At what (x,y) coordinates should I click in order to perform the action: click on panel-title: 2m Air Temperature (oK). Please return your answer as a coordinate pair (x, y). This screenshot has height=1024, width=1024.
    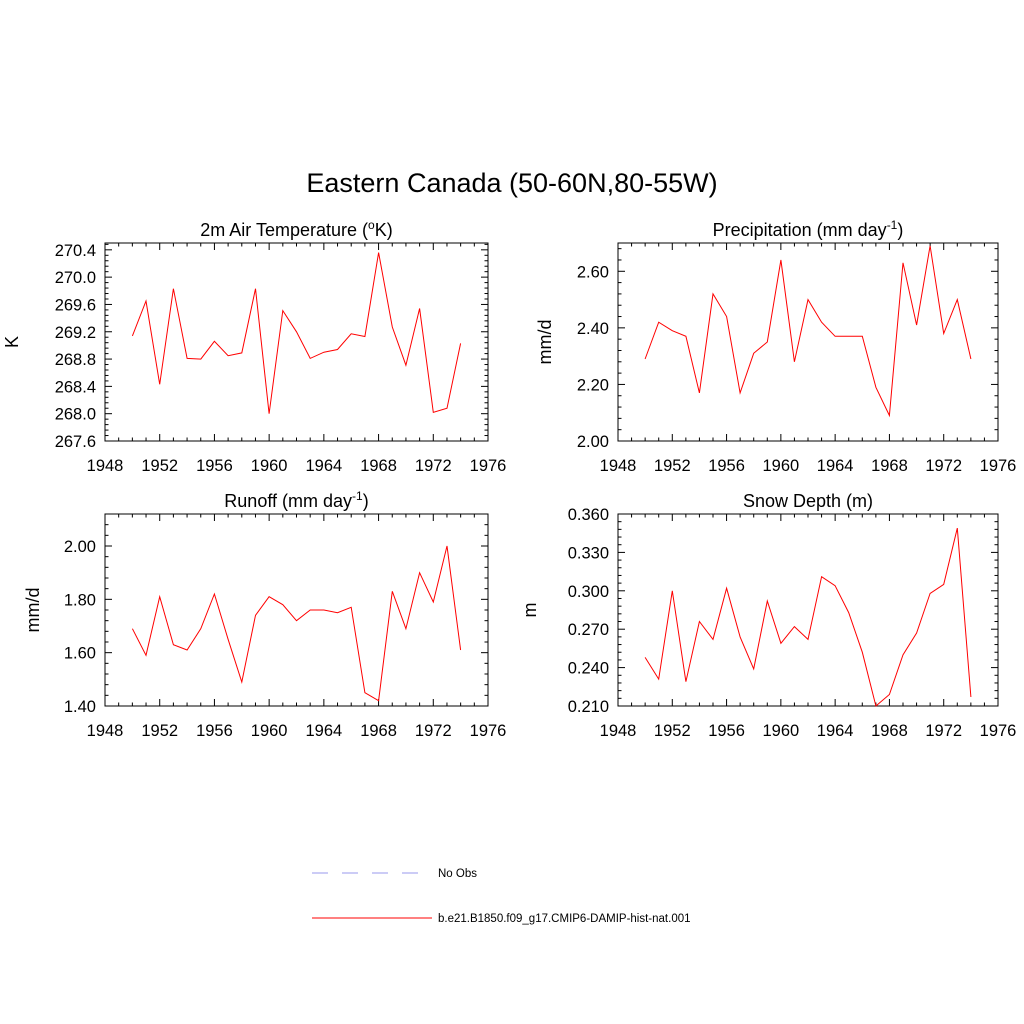
    Looking at the image, I should click on (296, 229).